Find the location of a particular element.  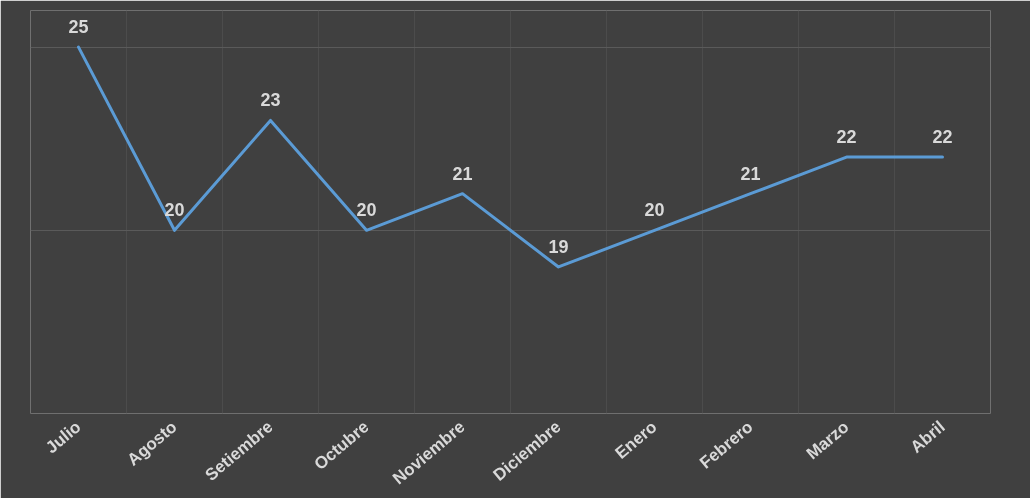

data-label: 19 is located at coordinates (558, 246).